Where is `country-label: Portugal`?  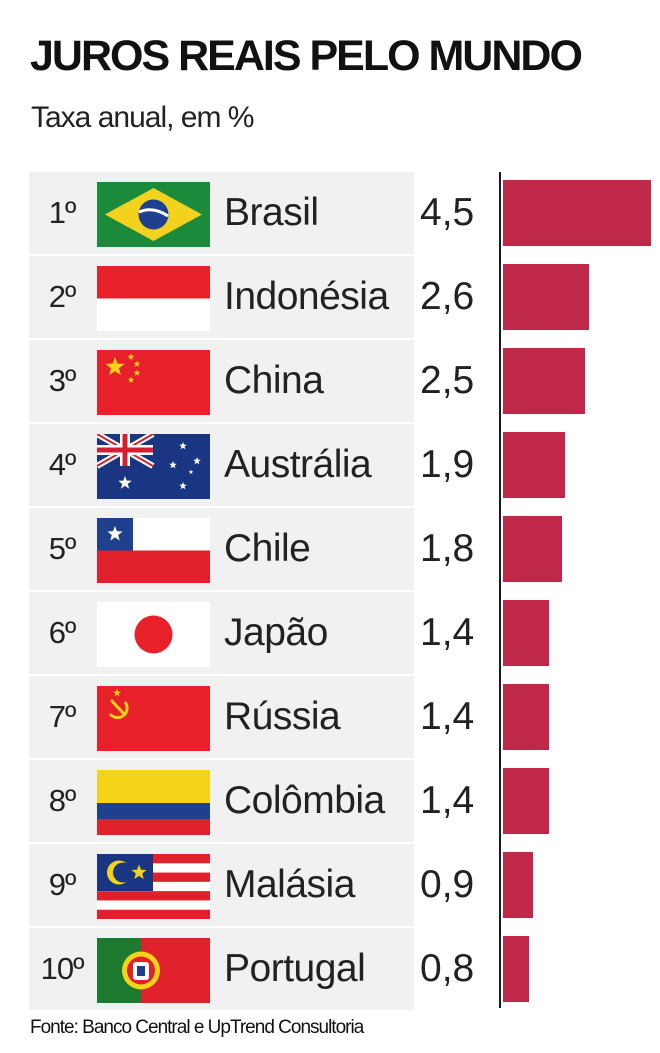
country-label: Portugal is located at coordinates (295, 968).